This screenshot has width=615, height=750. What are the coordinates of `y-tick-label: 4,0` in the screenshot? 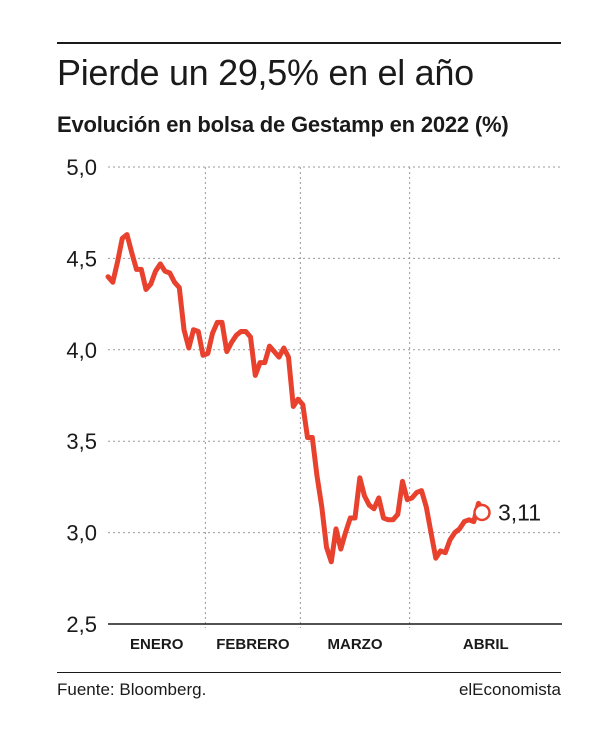 It's located at (81, 350).